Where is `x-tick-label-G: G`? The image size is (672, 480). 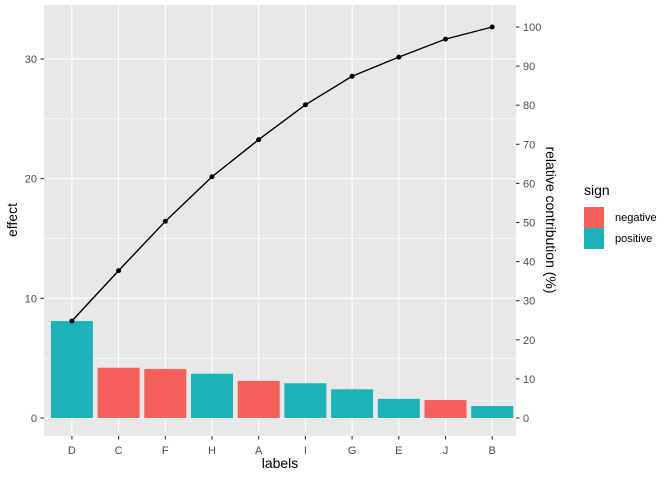 x-tick-label-G: G is located at coordinates (352, 451).